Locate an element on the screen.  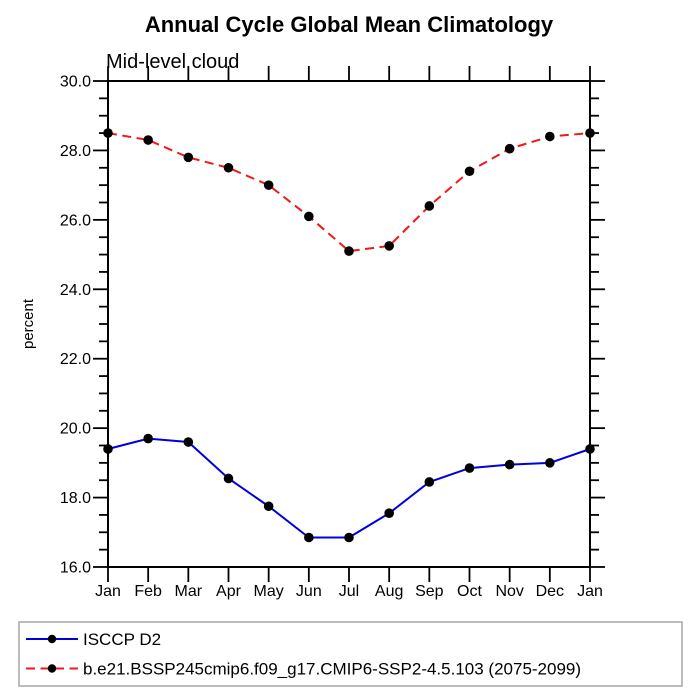
legend-entry-label: ISCCP D2 is located at coordinates (122, 639).